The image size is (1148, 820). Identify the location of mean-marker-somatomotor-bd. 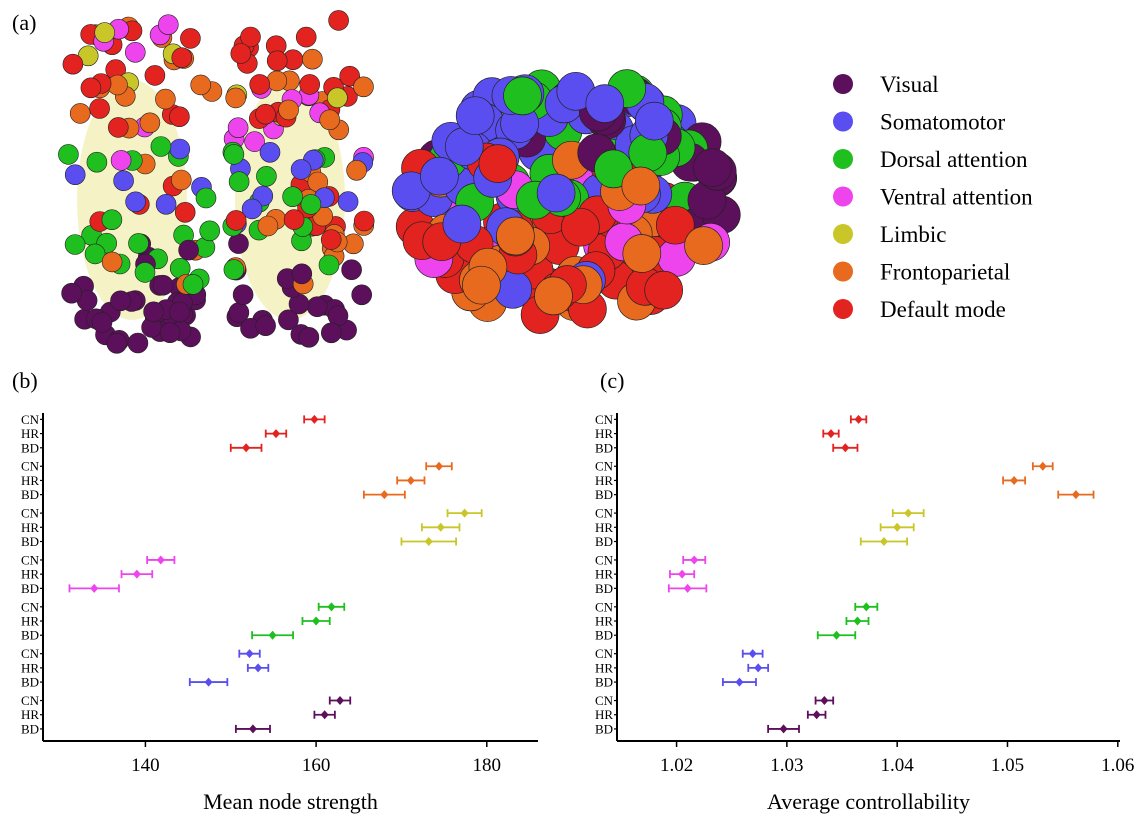
(208, 682).